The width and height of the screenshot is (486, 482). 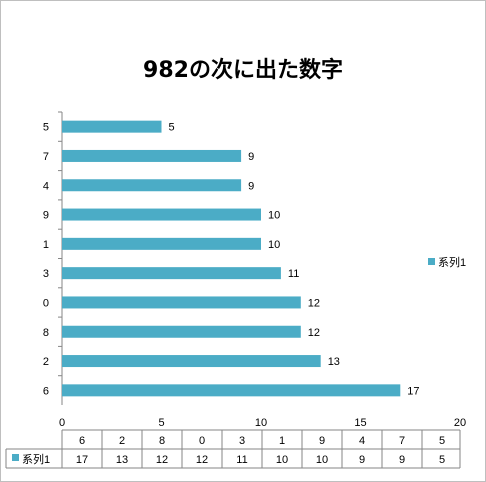 What do you see at coordinates (431, 261) in the screenshot?
I see `legend-swatch` at bounding box center [431, 261].